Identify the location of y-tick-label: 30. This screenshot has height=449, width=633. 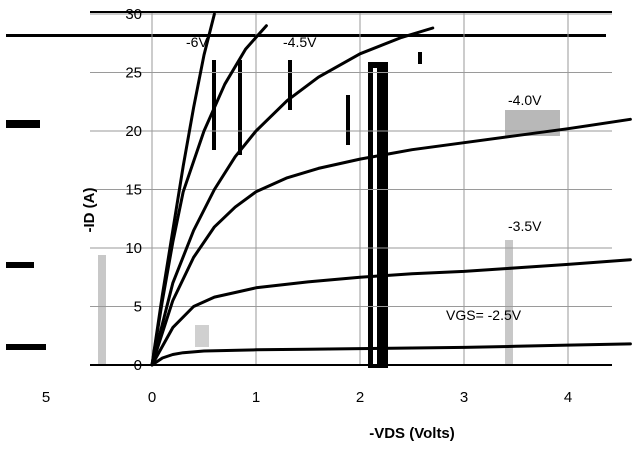
(133, 14).